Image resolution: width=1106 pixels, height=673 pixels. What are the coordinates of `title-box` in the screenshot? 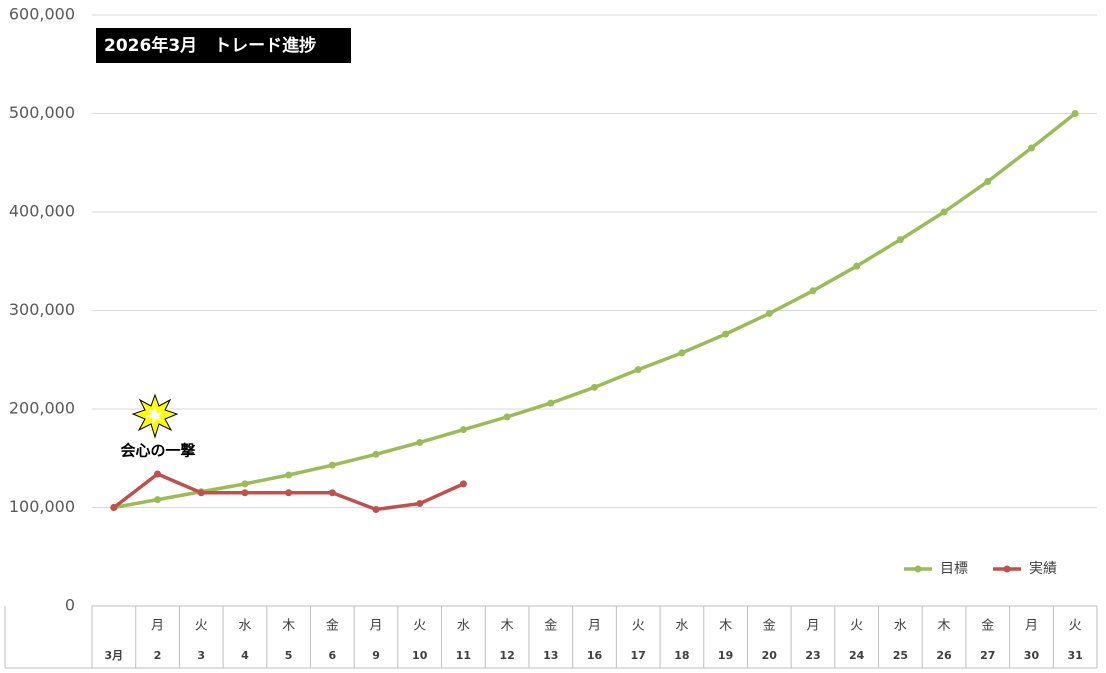 It's located at (223, 45).